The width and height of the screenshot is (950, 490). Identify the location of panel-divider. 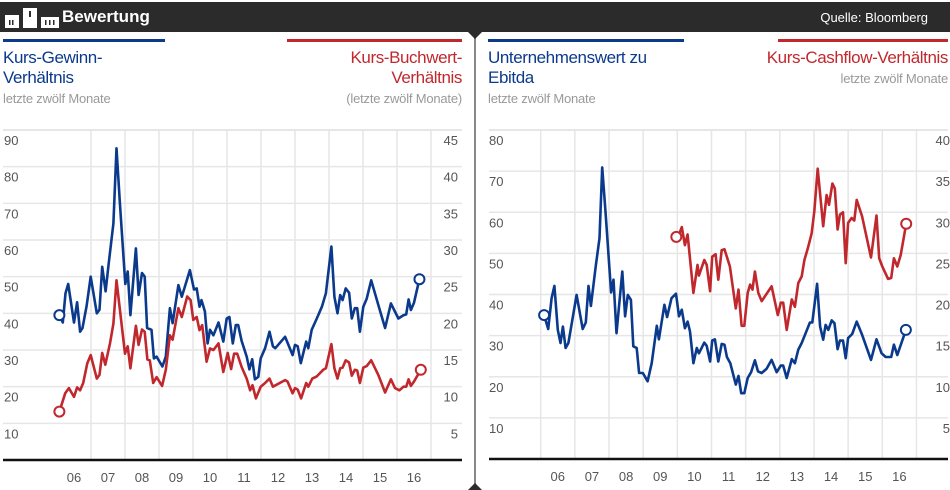
(475, 261).